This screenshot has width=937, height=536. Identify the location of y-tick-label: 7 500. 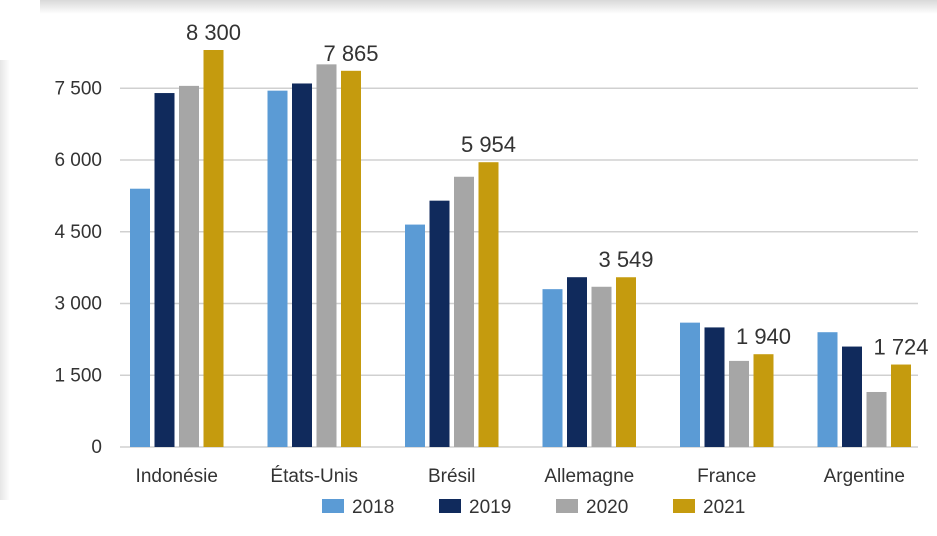
(78, 88).